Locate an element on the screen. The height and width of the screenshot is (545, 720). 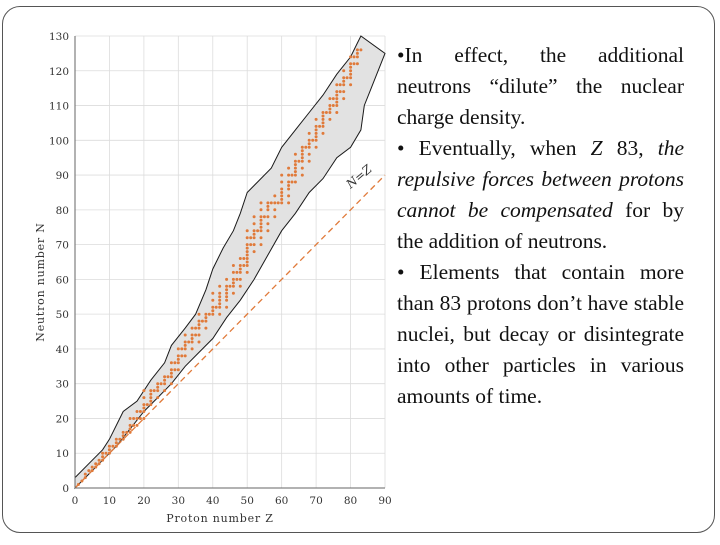
bullet-2-tail: for by the addition of neutrons. is located at coordinates (540, 225).